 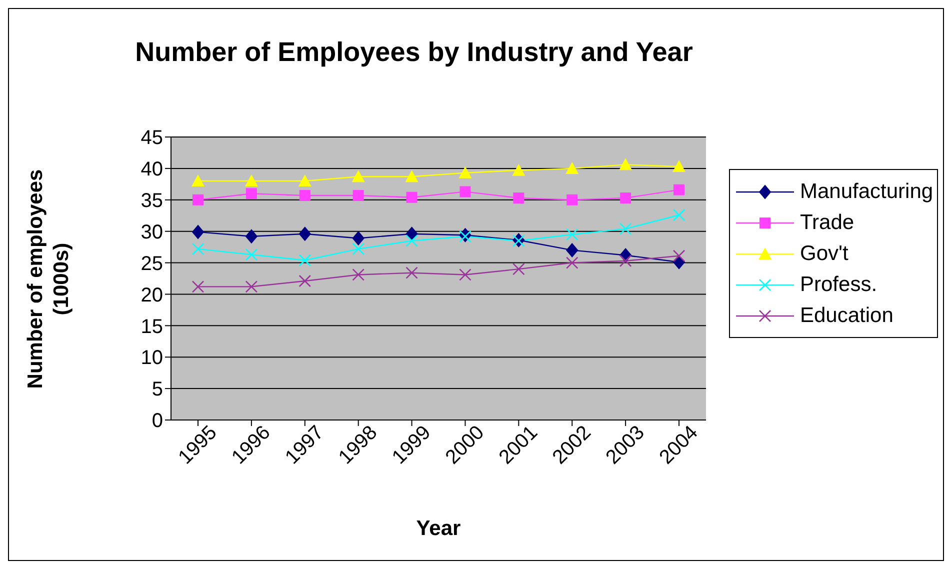 What do you see at coordinates (48, 279) in the screenshot?
I see `y-axis-title: Number of employees (1000s)` at bounding box center [48, 279].